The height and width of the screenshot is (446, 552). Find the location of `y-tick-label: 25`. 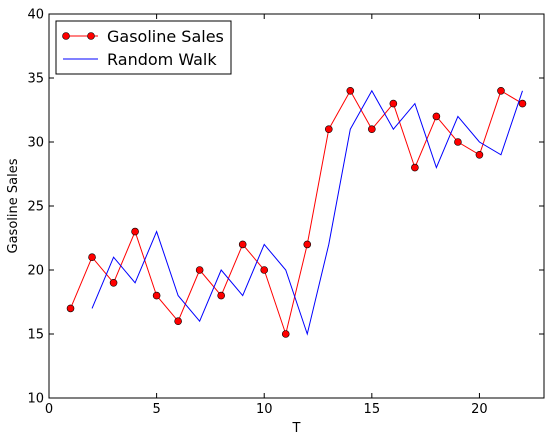

y-tick-label: 25 is located at coordinates (35, 207).